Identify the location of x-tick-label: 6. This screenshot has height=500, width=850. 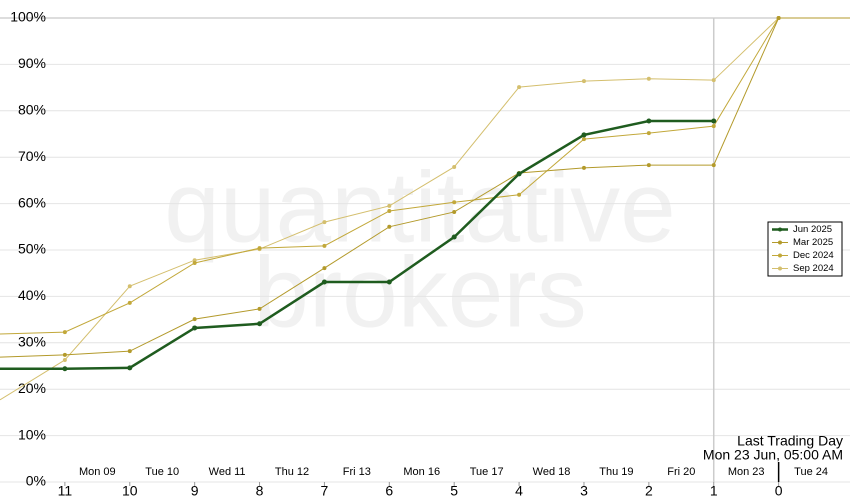
(389, 491).